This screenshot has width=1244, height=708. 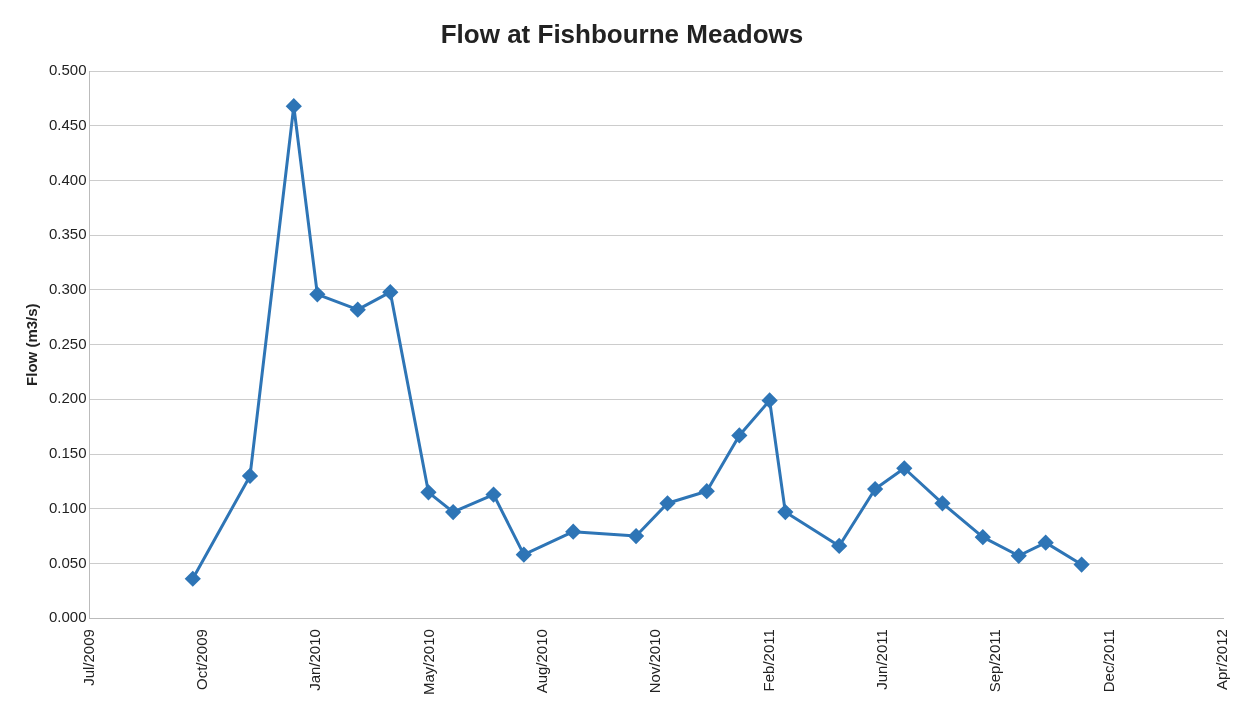 I want to click on y-tick-label: 0.000, so click(x=67, y=617).